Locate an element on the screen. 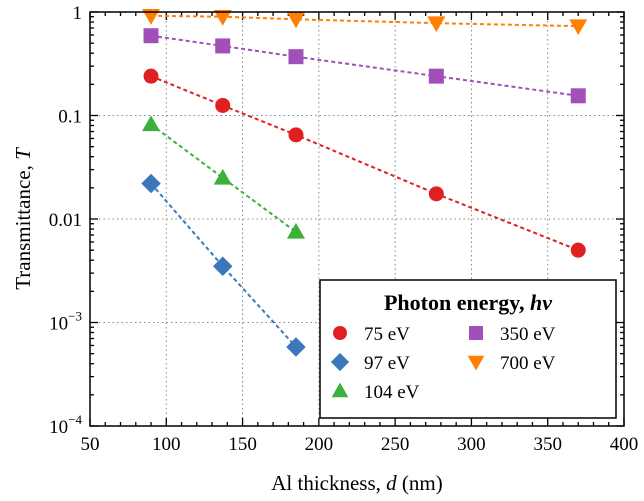 Image resolution: width=644 pixels, height=501 pixels. y-tick-label: 0.01 is located at coordinates (65, 220).